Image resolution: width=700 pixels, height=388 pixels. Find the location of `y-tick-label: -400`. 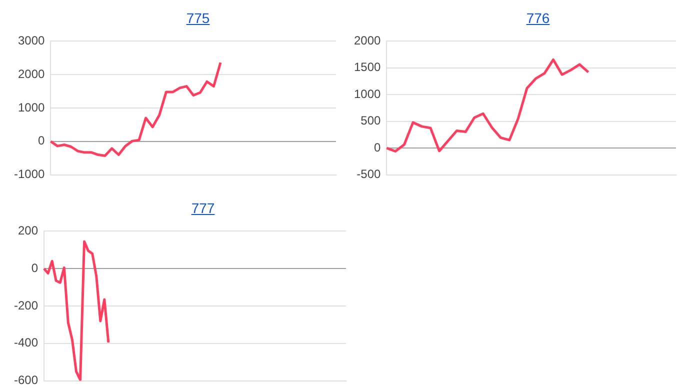

y-tick-label: -400 is located at coordinates (26, 343).